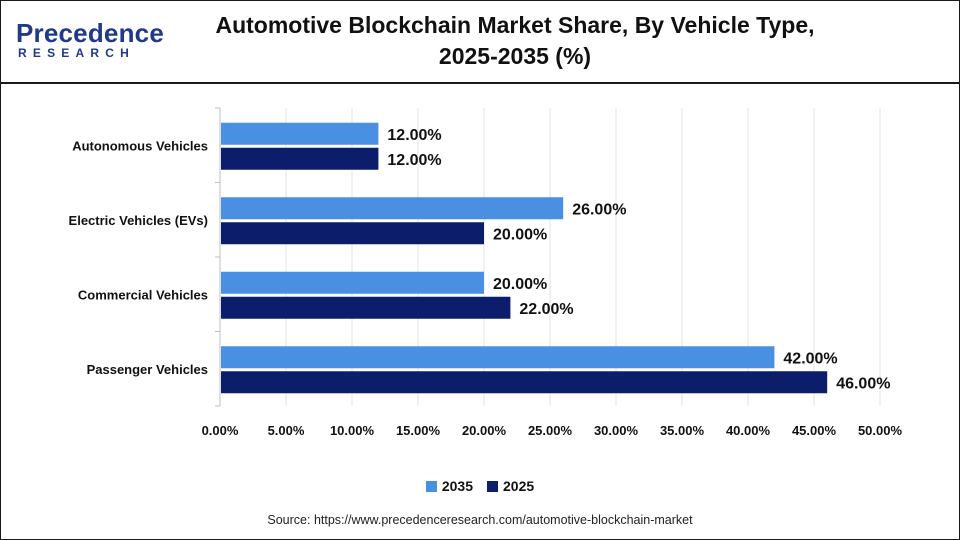 This screenshot has height=540, width=960. Describe the element at coordinates (550, 430) in the screenshot. I see `x-tick-label: 25.00%` at that location.